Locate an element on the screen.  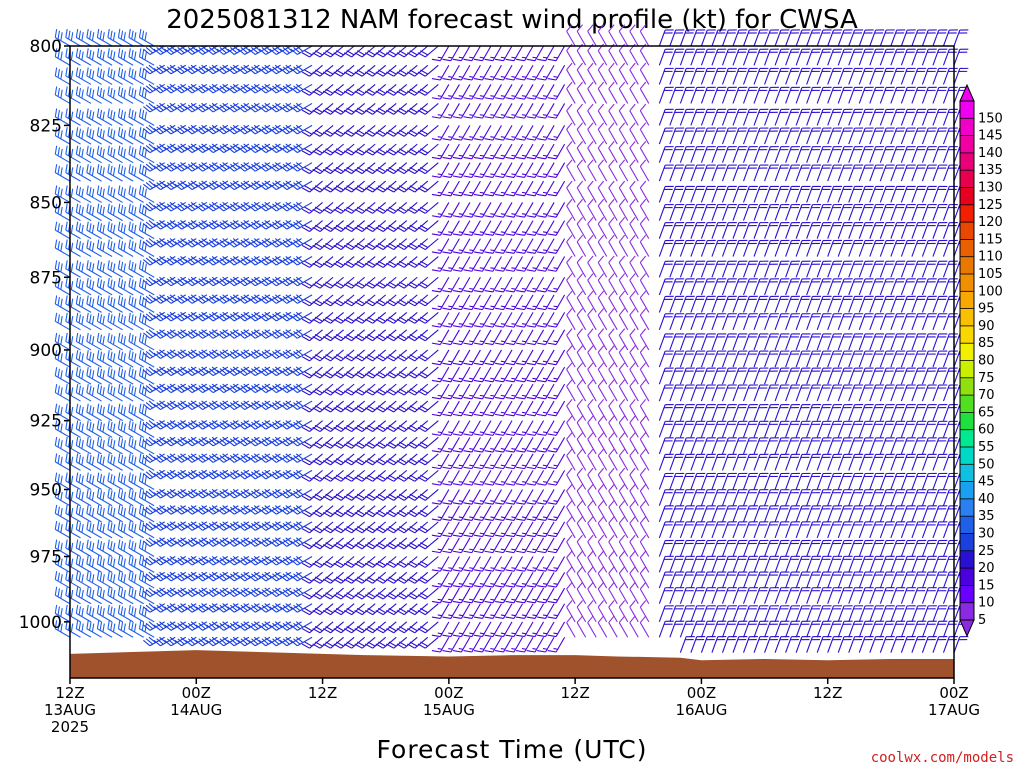
y-tick-label: 950 is located at coordinates (46, 490).